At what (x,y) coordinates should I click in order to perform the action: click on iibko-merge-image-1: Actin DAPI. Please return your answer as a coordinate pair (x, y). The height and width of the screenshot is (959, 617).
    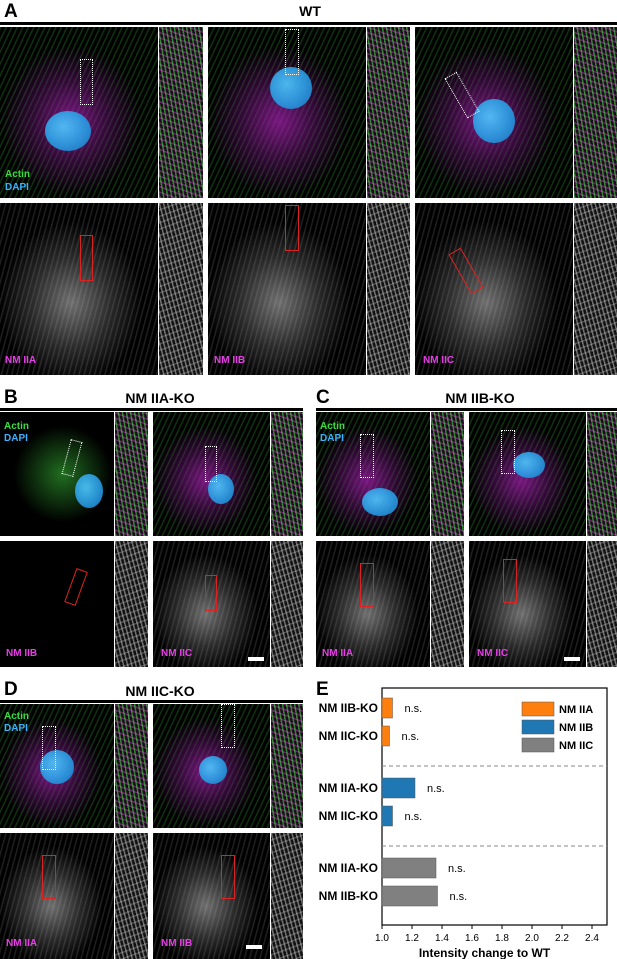
    Looking at the image, I should click on (373, 474).